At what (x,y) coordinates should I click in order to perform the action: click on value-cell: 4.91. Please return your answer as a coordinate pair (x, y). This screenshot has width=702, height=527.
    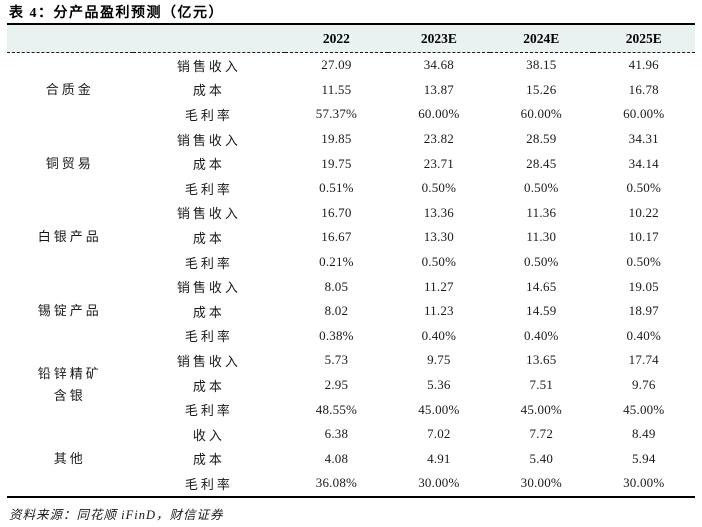
    Looking at the image, I should click on (439, 458).